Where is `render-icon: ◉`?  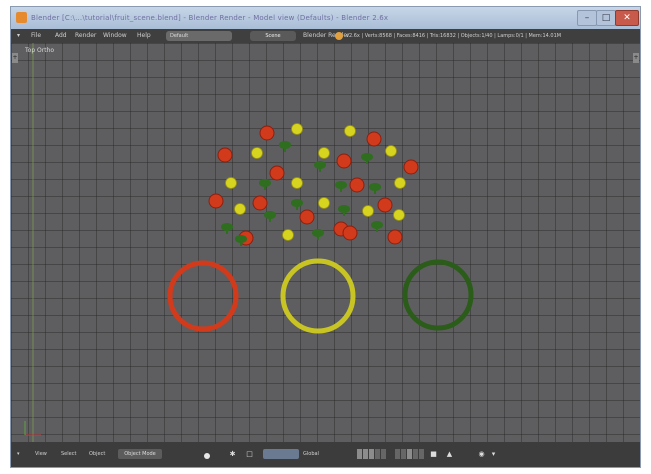
render-icon: ◉ is located at coordinates (481, 454).